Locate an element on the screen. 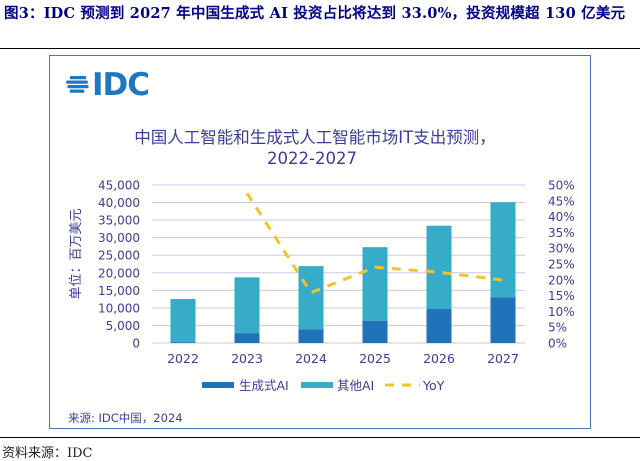 This screenshot has width=644, height=461. y2-tick-label: 15% is located at coordinates (561, 296).